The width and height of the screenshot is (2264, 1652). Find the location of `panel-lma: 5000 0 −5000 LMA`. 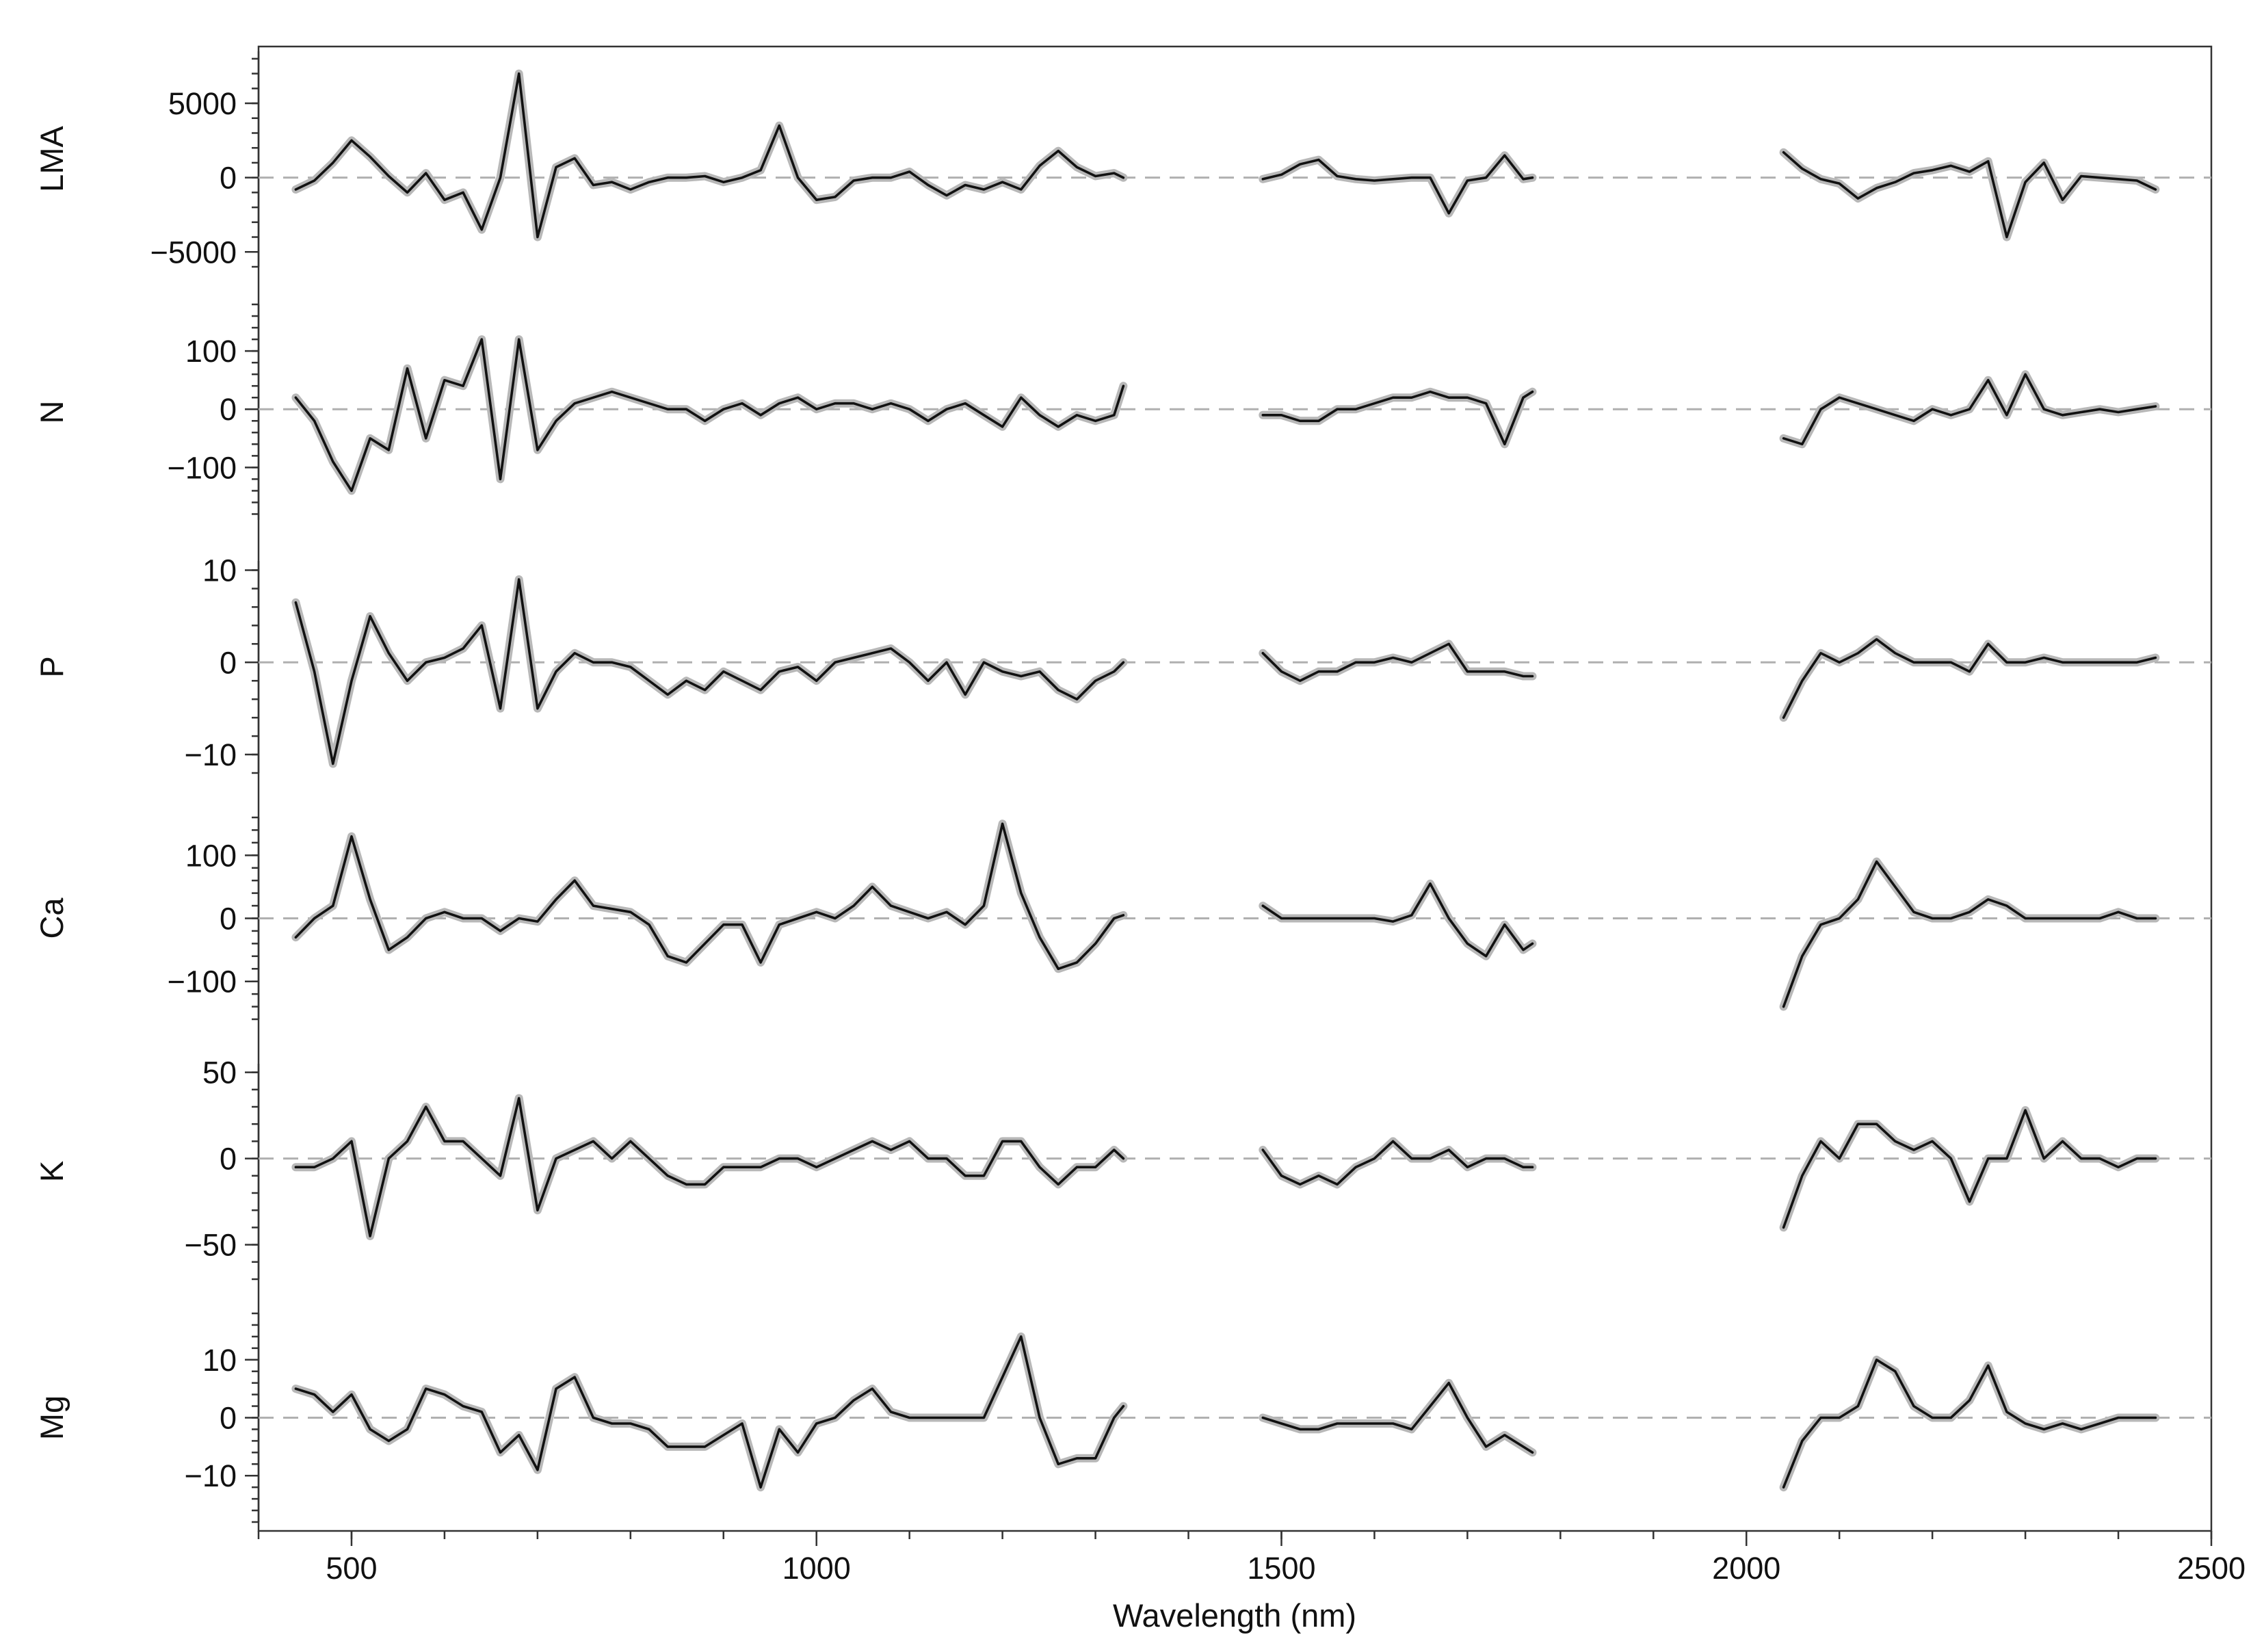

panel-lma: 5000 0 −5000 LMA is located at coordinates (1122, 160).